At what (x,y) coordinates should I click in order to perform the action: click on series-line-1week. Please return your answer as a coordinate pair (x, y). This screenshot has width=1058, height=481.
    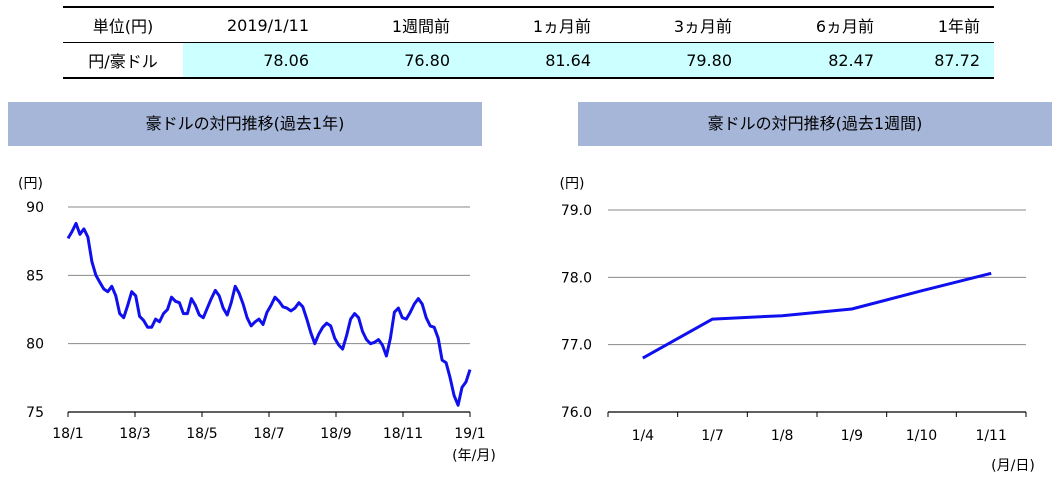
    Looking at the image, I should click on (817, 315).